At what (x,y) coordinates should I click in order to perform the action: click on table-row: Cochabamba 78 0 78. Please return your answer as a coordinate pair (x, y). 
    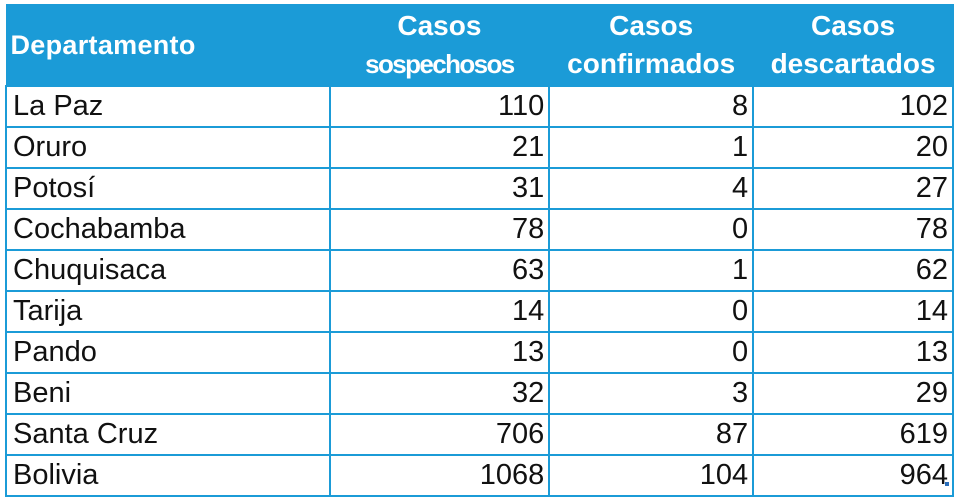
    Looking at the image, I should click on (479, 229).